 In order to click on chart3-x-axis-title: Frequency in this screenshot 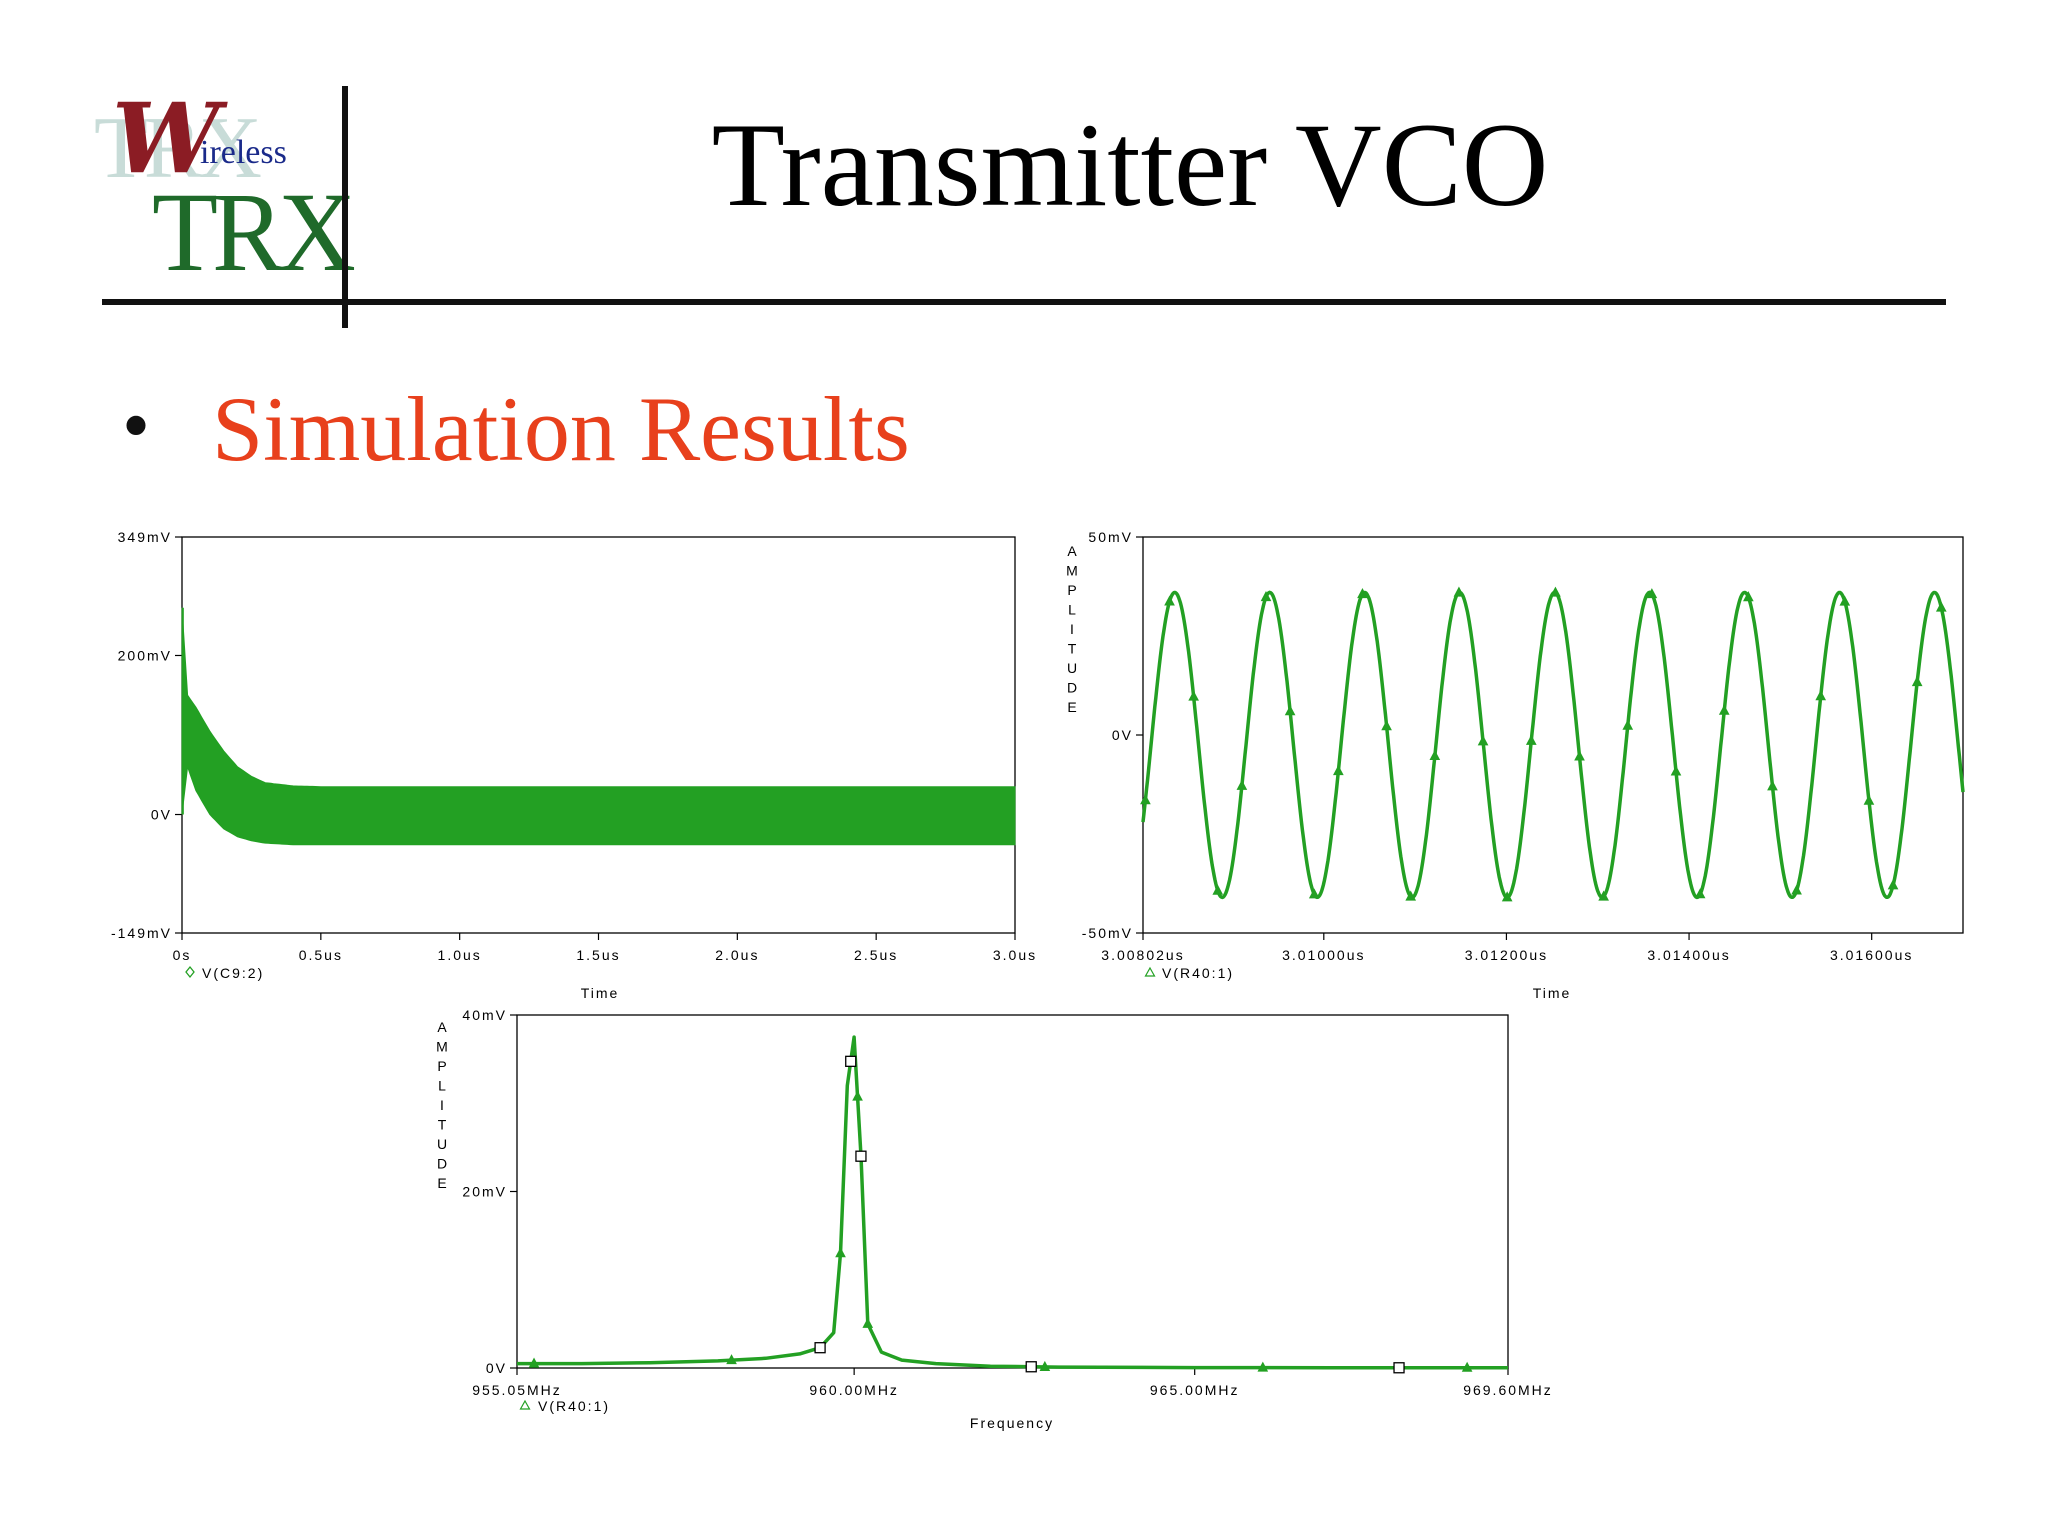, I will do `click(1012, 1423)`.